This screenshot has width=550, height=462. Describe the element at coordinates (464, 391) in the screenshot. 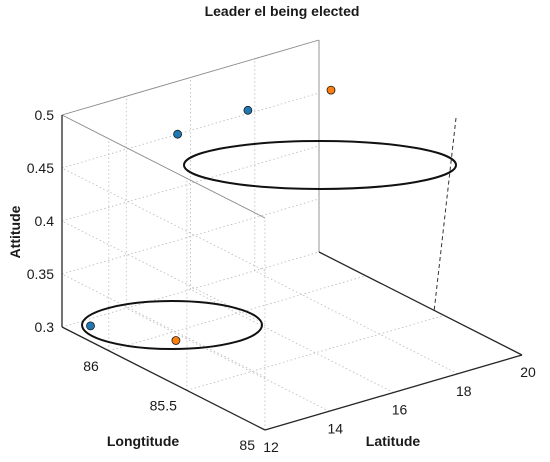

I see `x-tick-label: 18` at that location.